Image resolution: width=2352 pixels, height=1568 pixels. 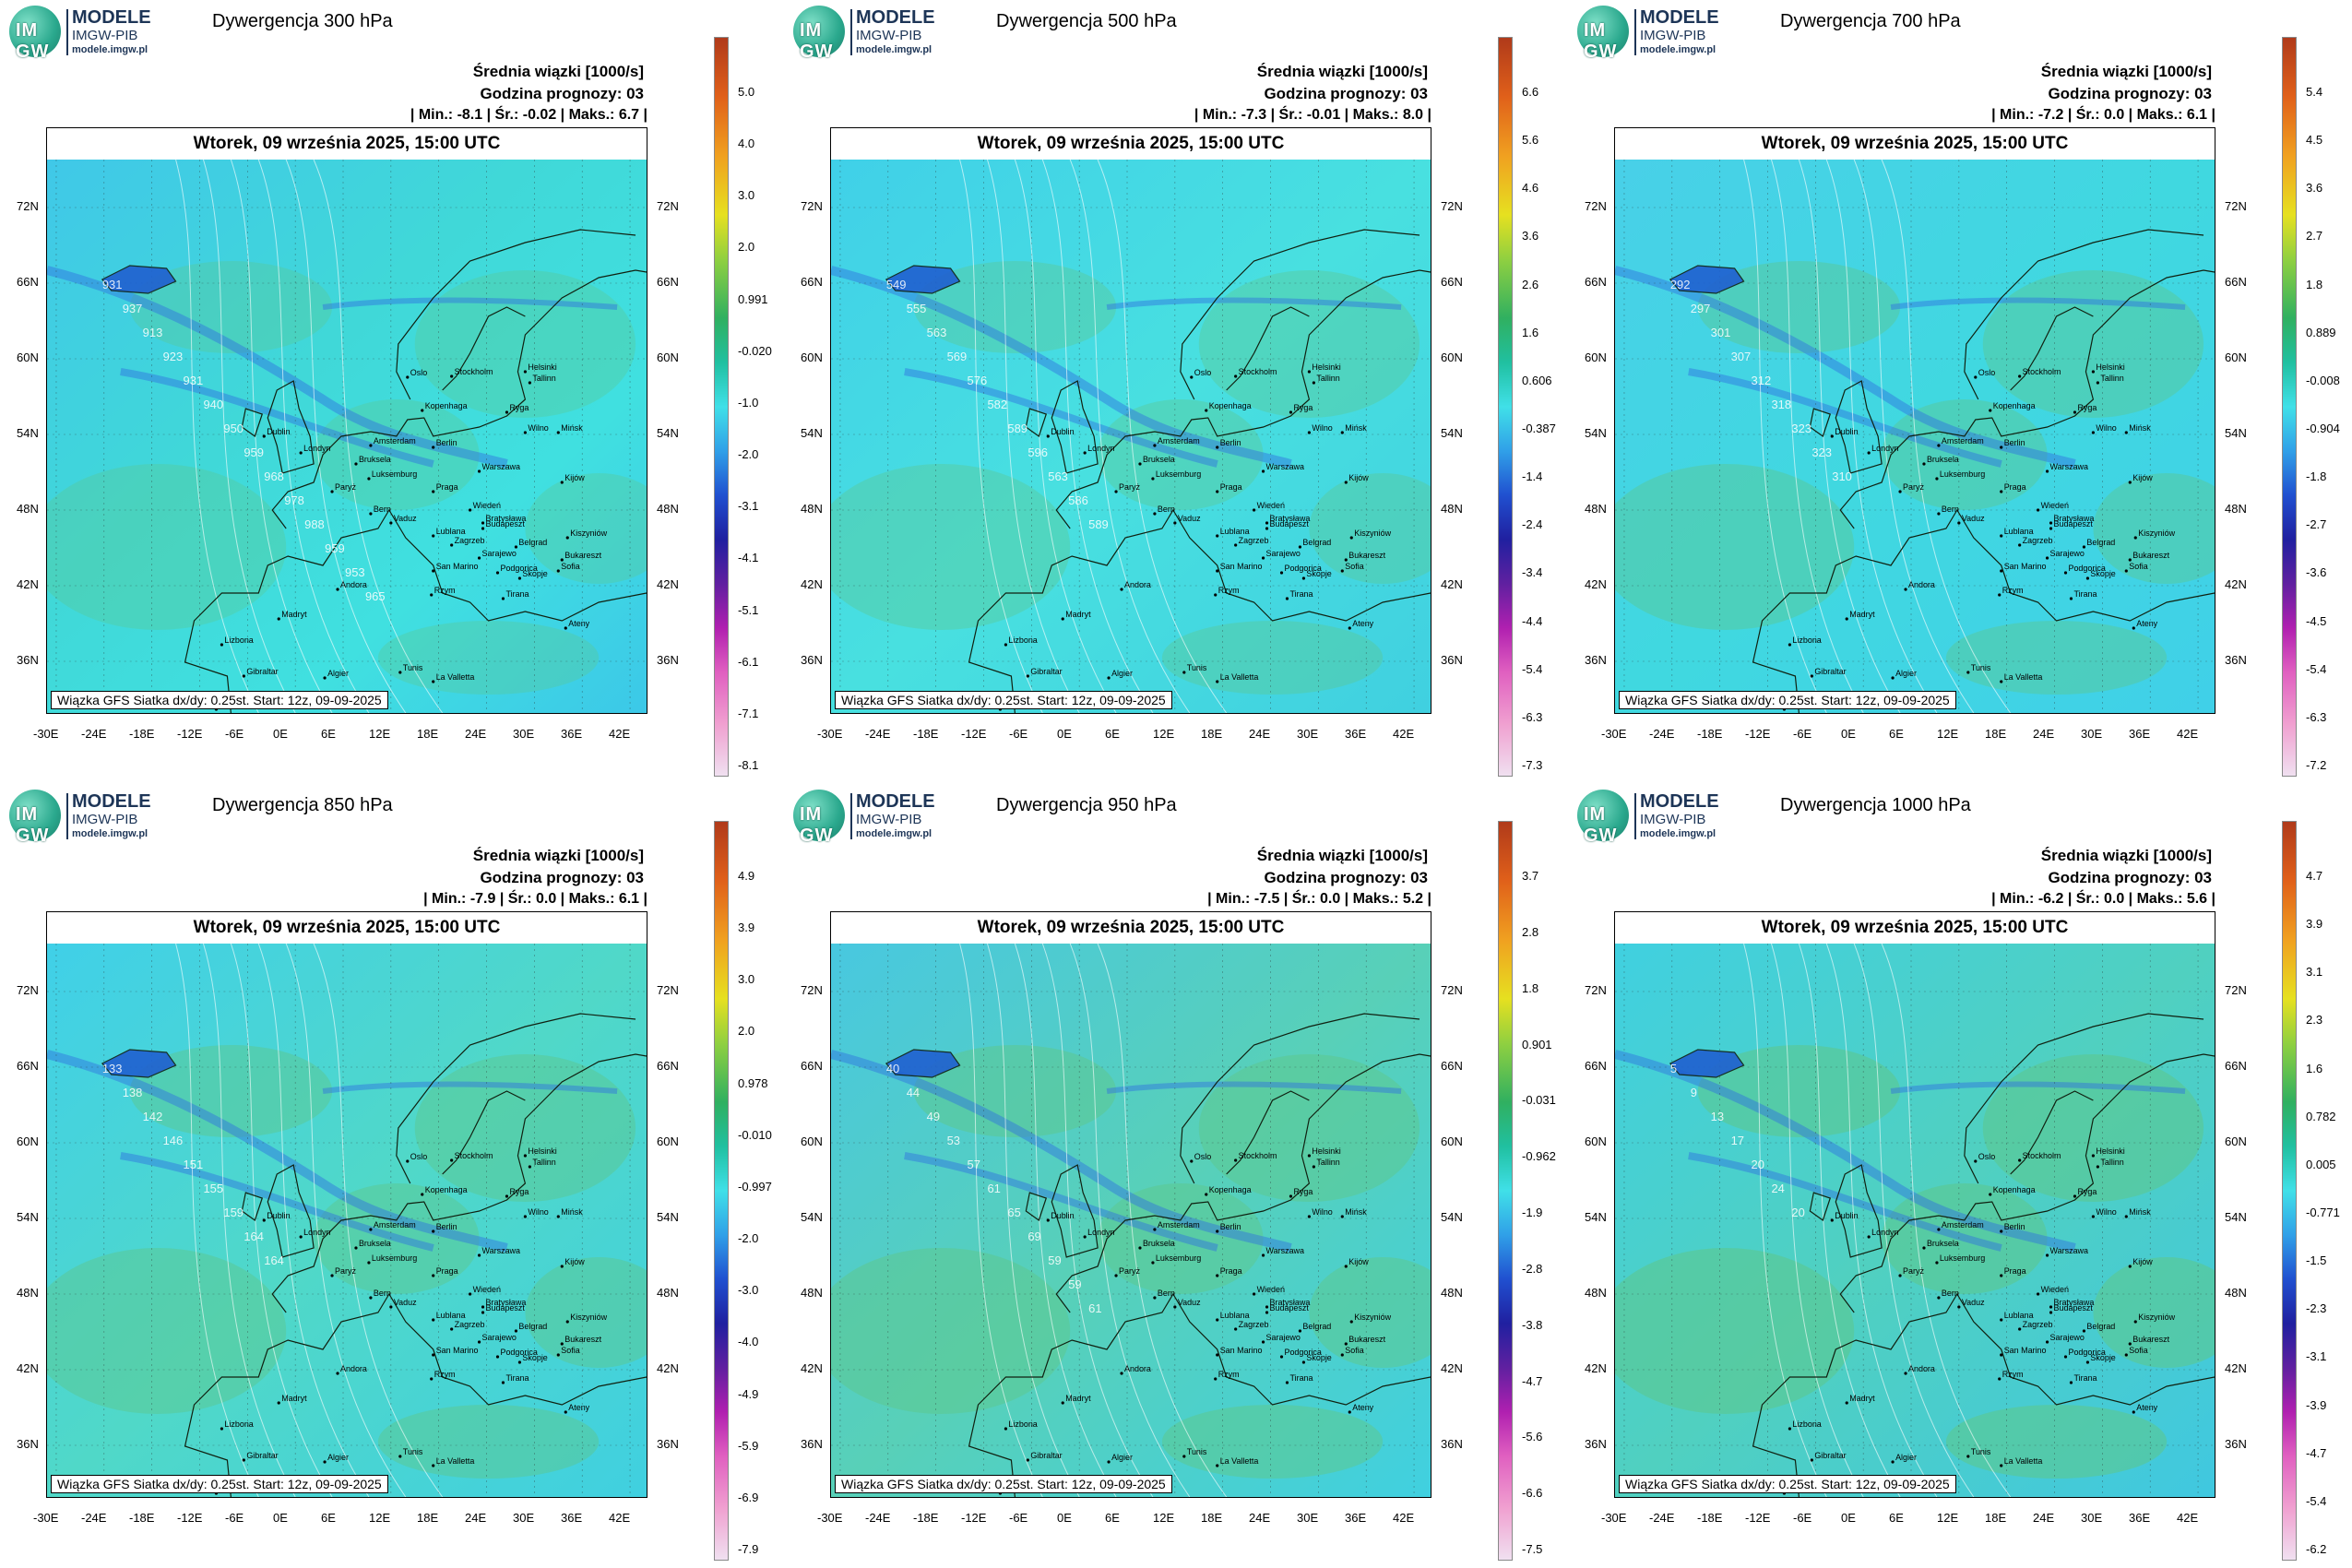 What do you see at coordinates (380, 1518) in the screenshot?
I see `lon-label: 12E` at bounding box center [380, 1518].